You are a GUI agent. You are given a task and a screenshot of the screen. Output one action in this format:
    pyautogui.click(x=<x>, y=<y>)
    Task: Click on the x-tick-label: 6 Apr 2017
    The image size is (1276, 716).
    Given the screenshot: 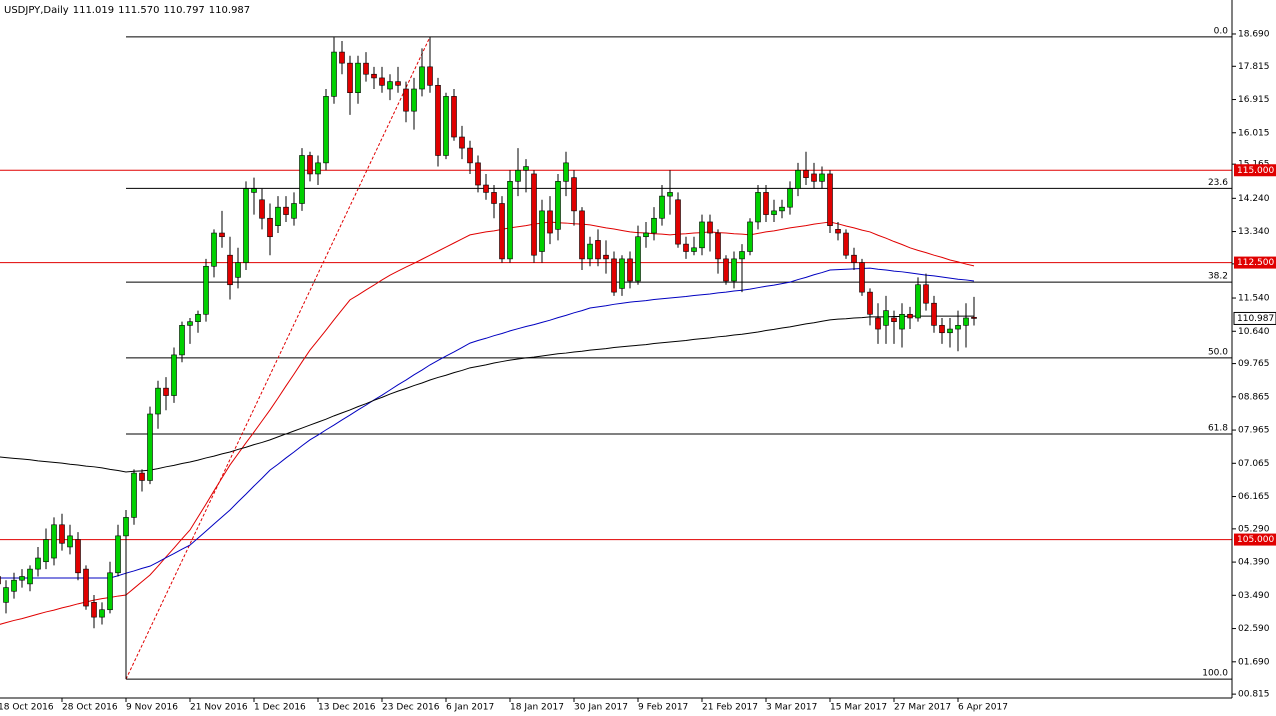 What is the action you would take?
    pyautogui.click(x=983, y=708)
    